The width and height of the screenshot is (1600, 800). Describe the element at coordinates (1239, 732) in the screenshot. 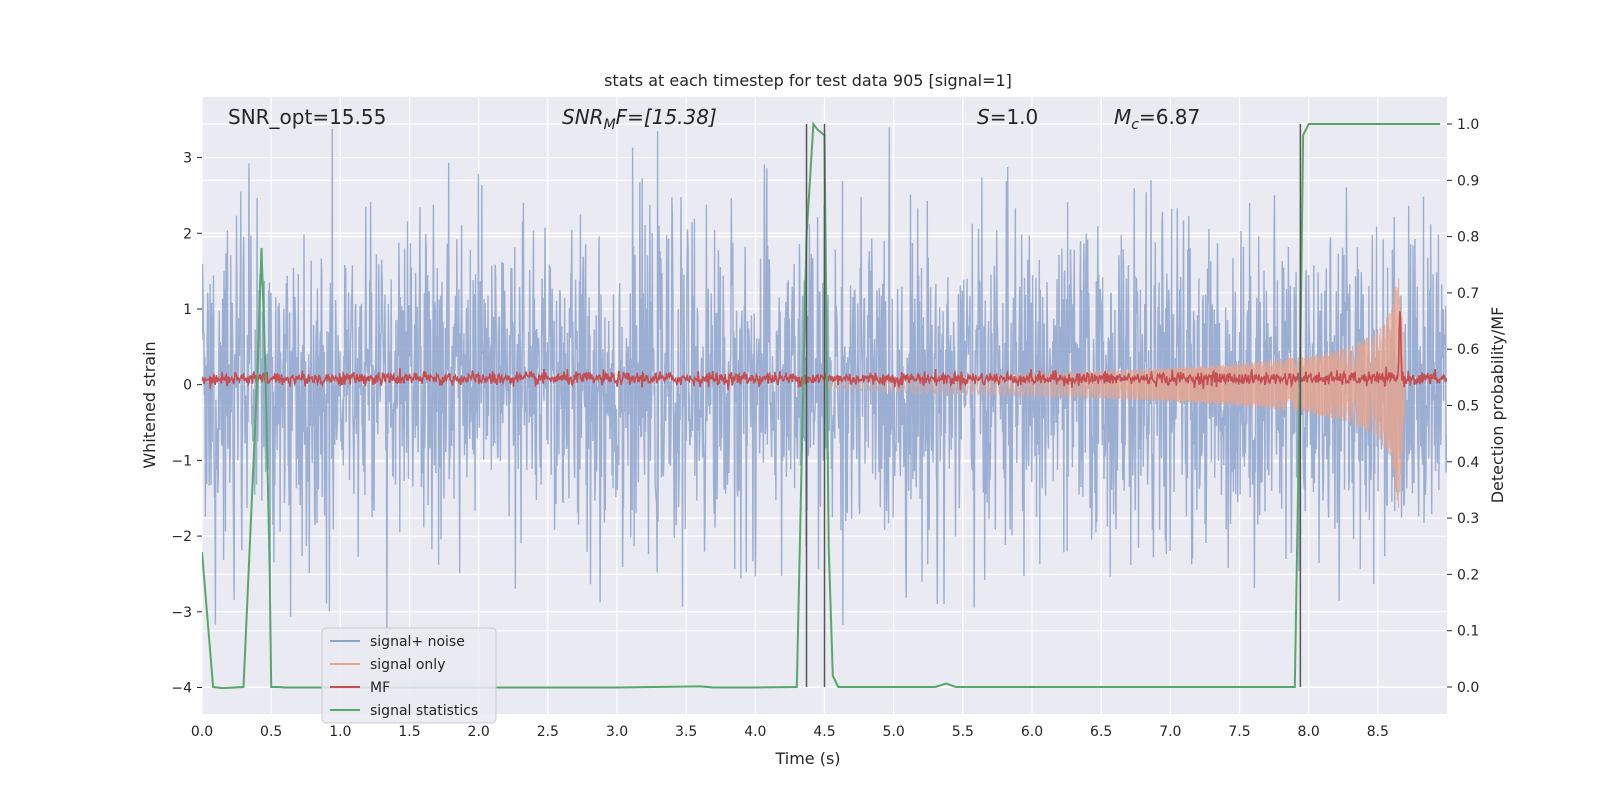

I see `x-tick-label: 7.5` at that location.